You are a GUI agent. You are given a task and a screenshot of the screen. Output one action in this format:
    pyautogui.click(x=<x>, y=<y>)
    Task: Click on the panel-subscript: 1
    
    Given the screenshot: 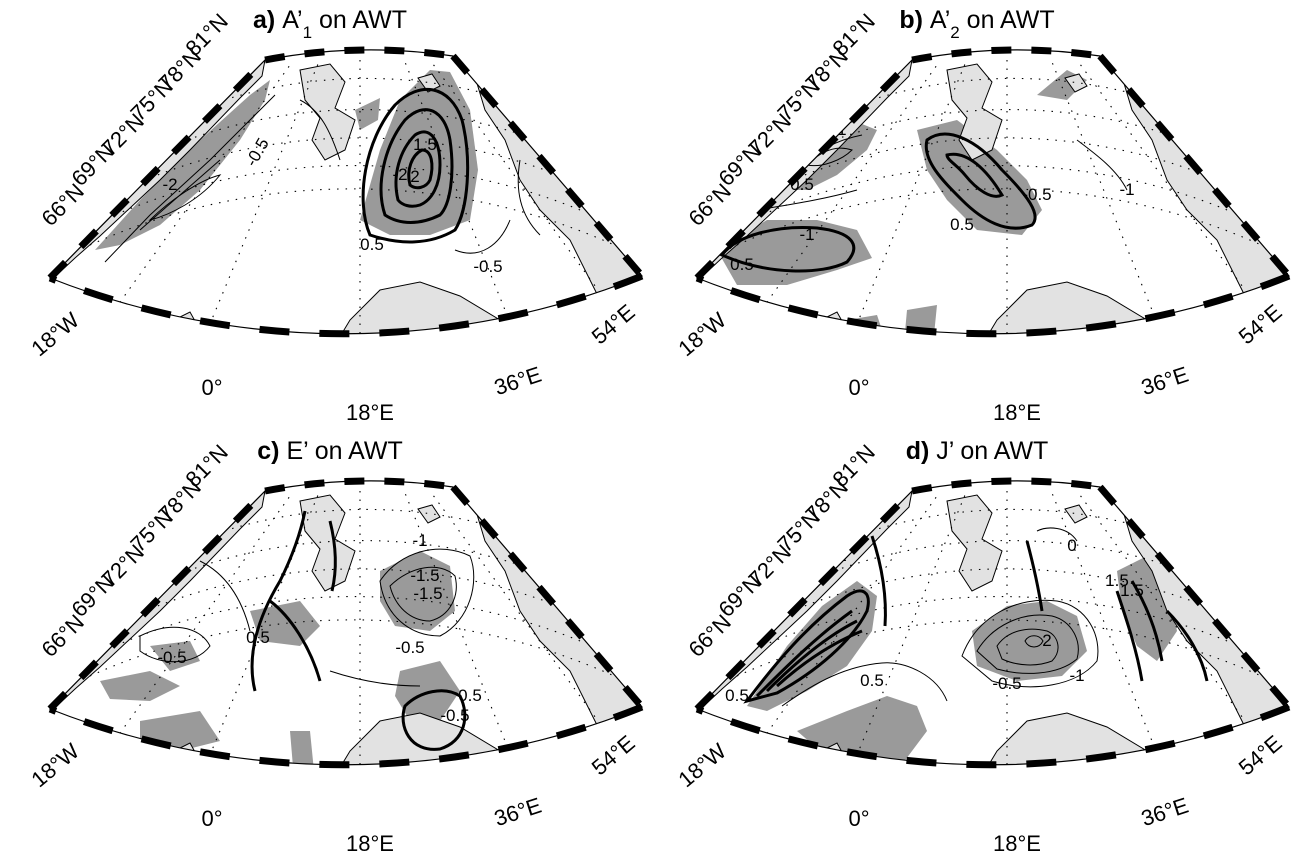 What is the action you would take?
    pyautogui.click(x=307, y=32)
    